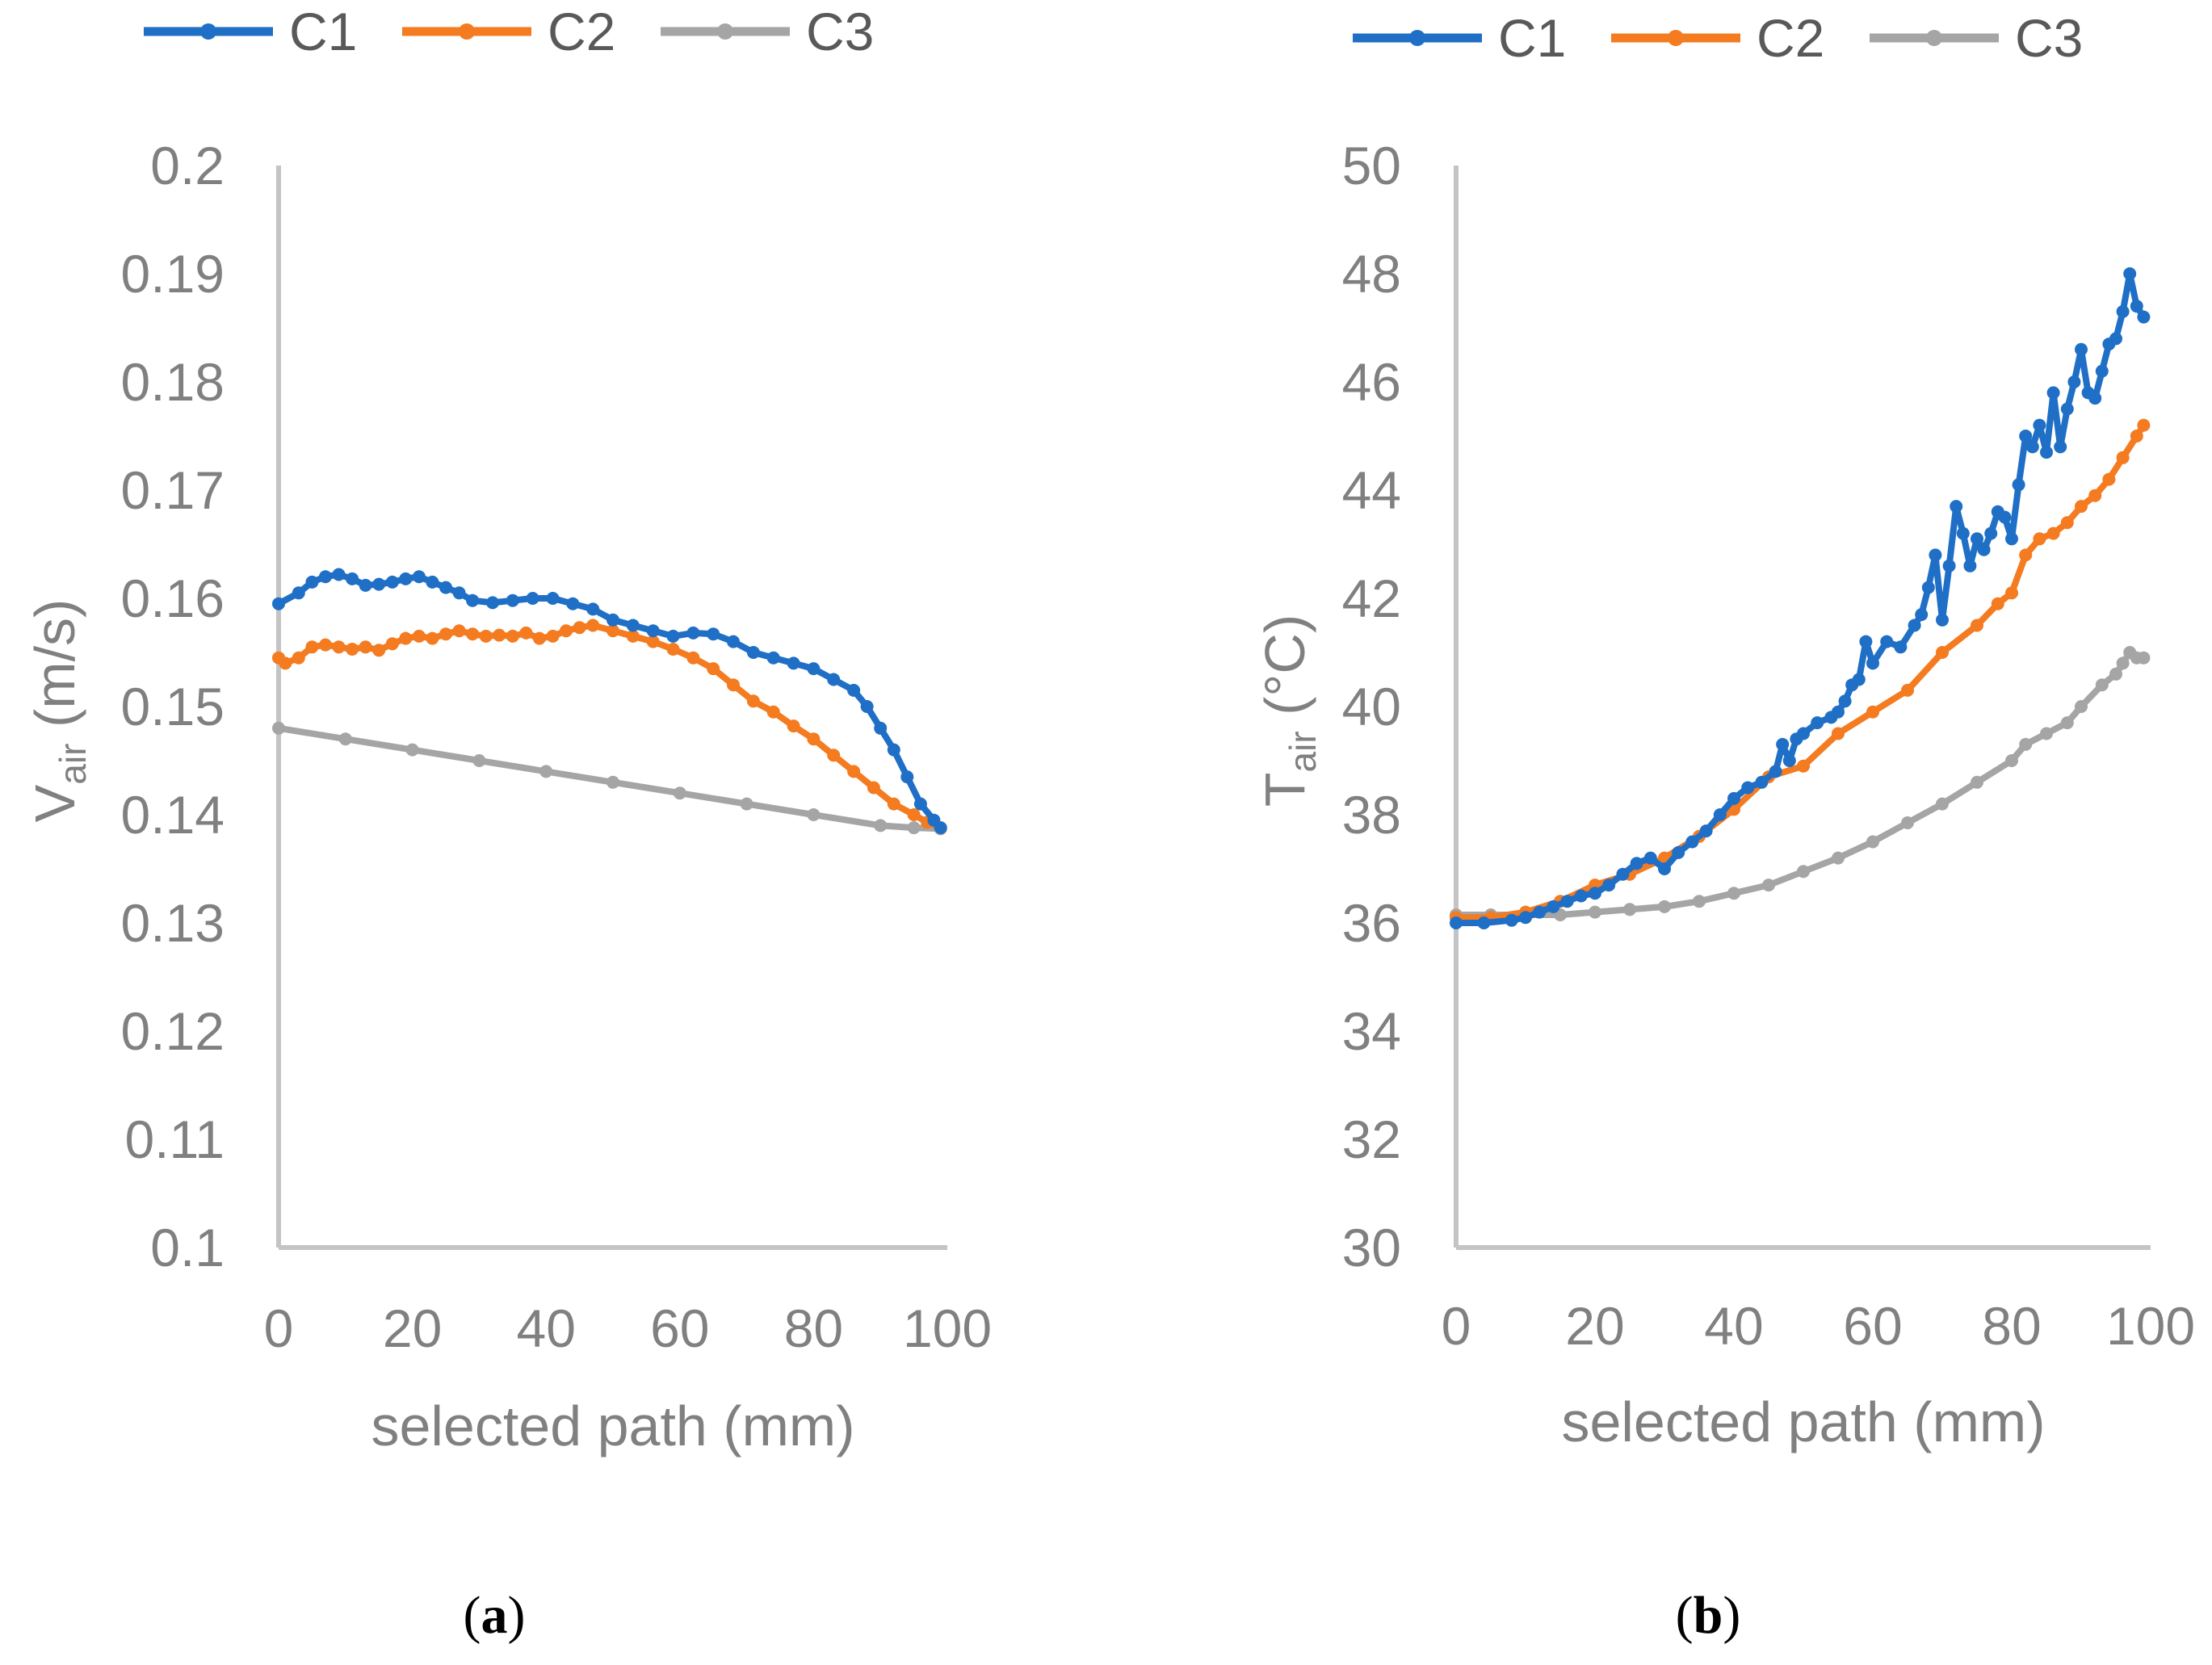 The width and height of the screenshot is (2212, 1665). Describe the element at coordinates (1371, 706) in the screenshot. I see `y-tick-labels-b: 30 32 34 36 38 40 42 44 46 48 50` at that location.